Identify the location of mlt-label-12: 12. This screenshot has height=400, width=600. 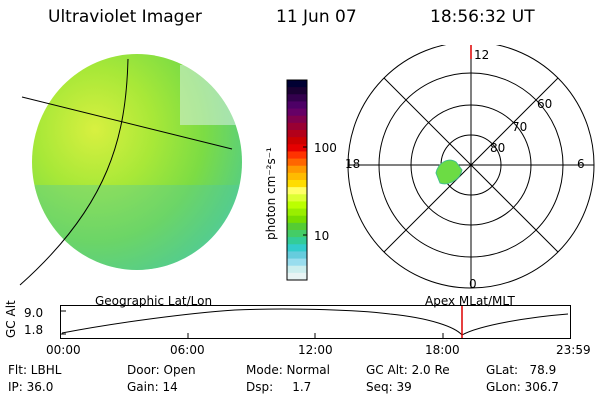
(482, 55).